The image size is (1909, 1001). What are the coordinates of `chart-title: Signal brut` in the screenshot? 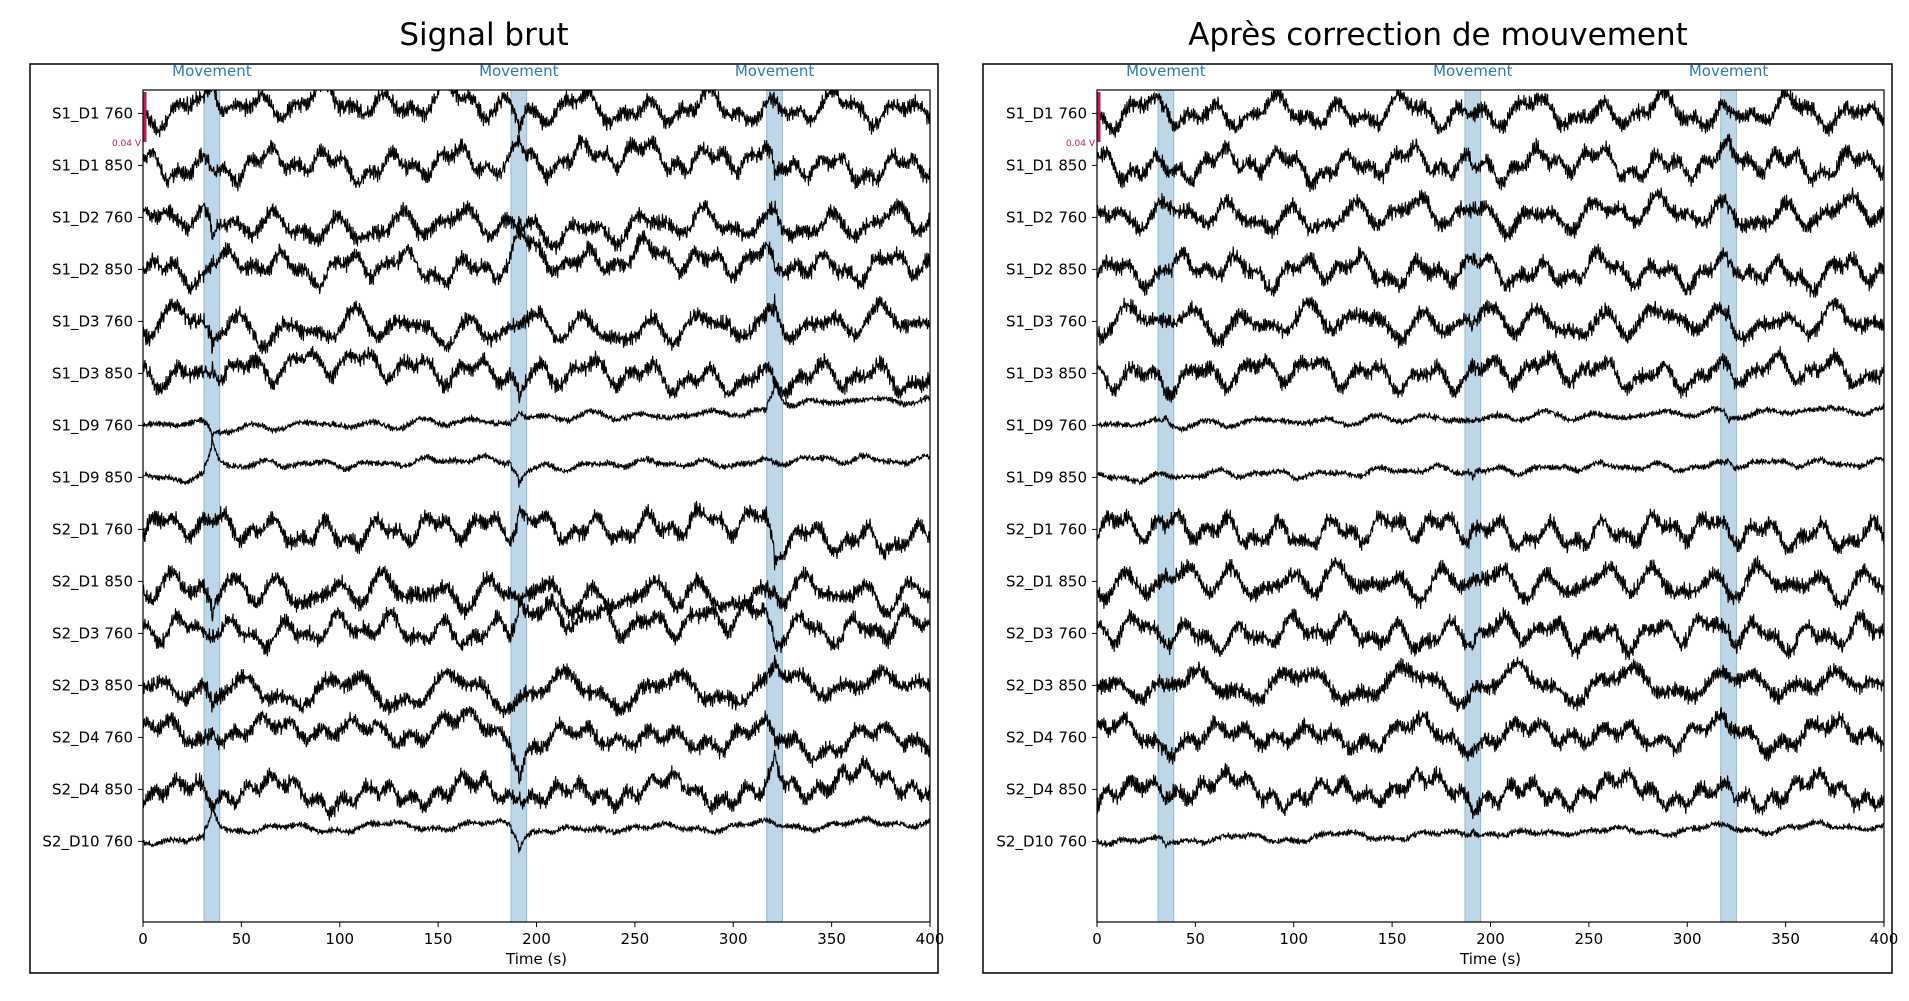 It's located at (483, 35).